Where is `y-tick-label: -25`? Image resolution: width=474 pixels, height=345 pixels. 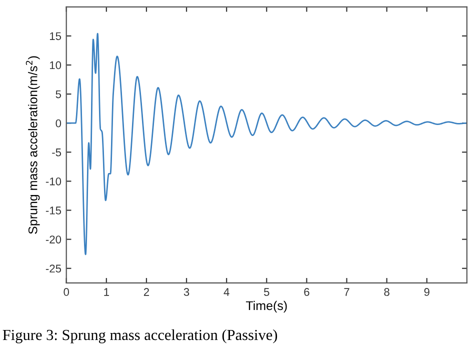
y-tick-label: -25 is located at coordinates (54, 268).